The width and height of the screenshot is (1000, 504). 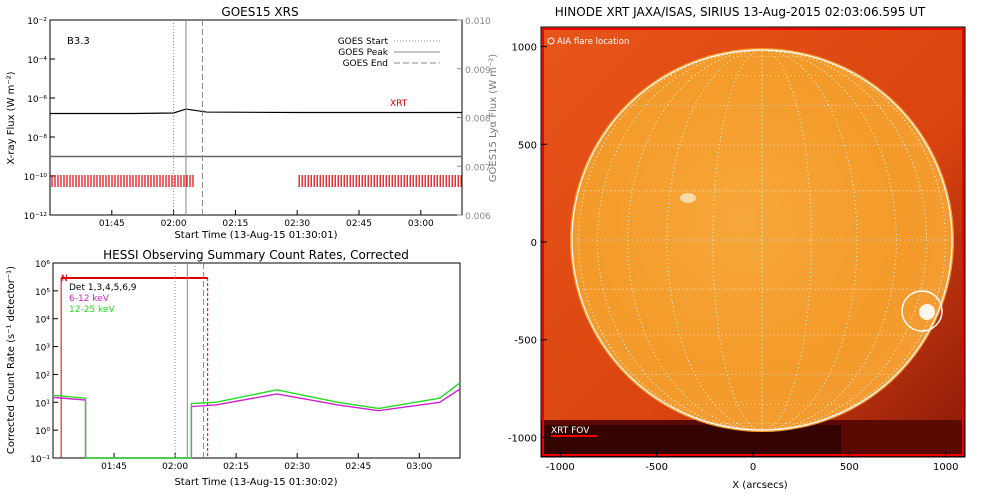 What do you see at coordinates (478, 120) in the screenshot?
I see `goes-right-tick-label: 0.008` at bounding box center [478, 120].